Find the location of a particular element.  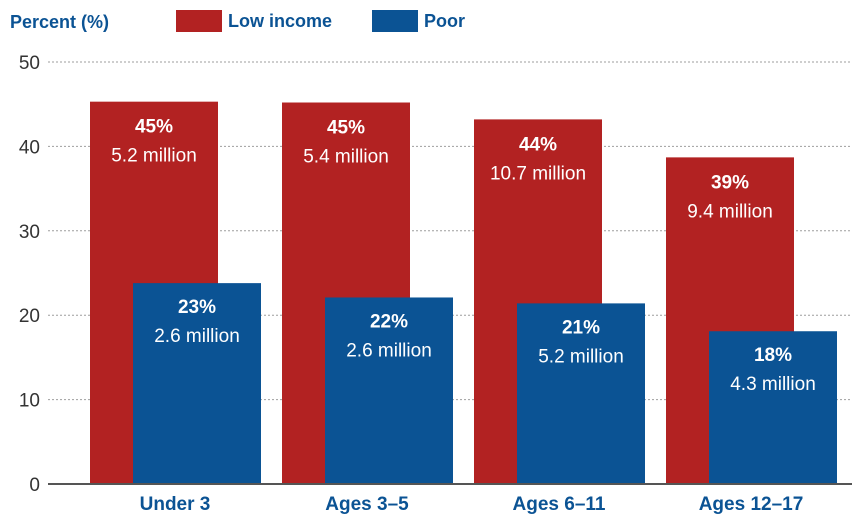

y-tick-label: 50 is located at coordinates (29, 63).